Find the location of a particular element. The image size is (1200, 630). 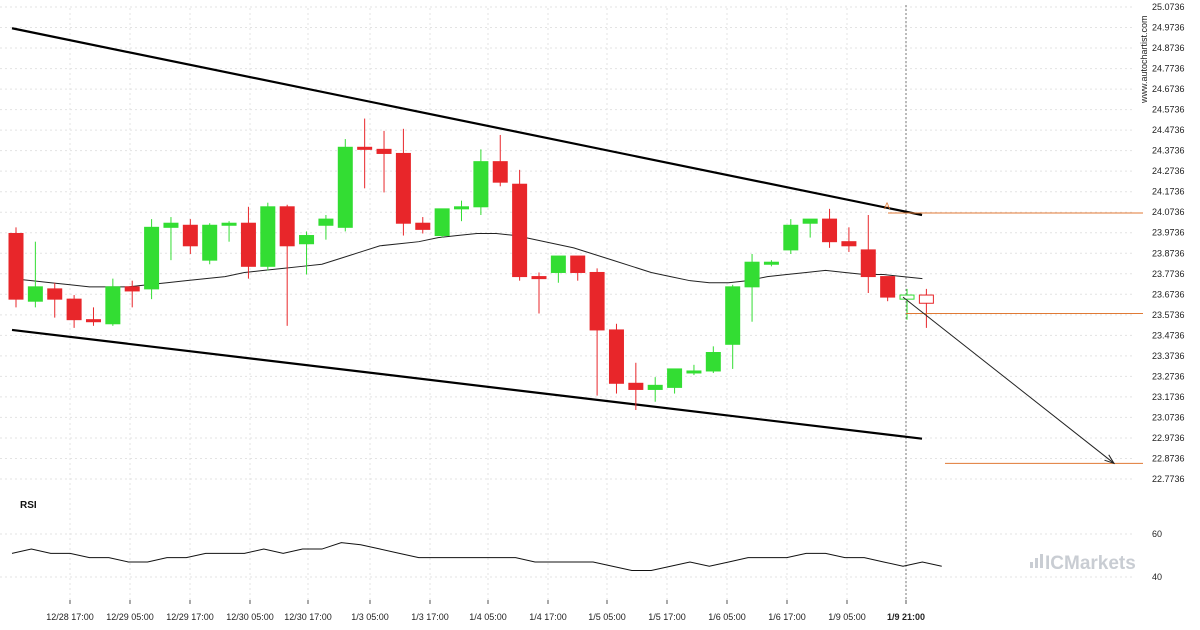

x-tick-label: 1/6 05:00 is located at coordinates (727, 617).